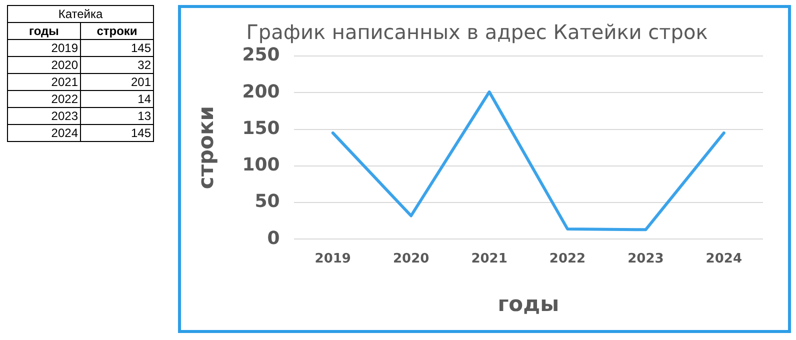 The width and height of the screenshot is (796, 340). I want to click on y-tick-label: 2023, so click(44, 116).